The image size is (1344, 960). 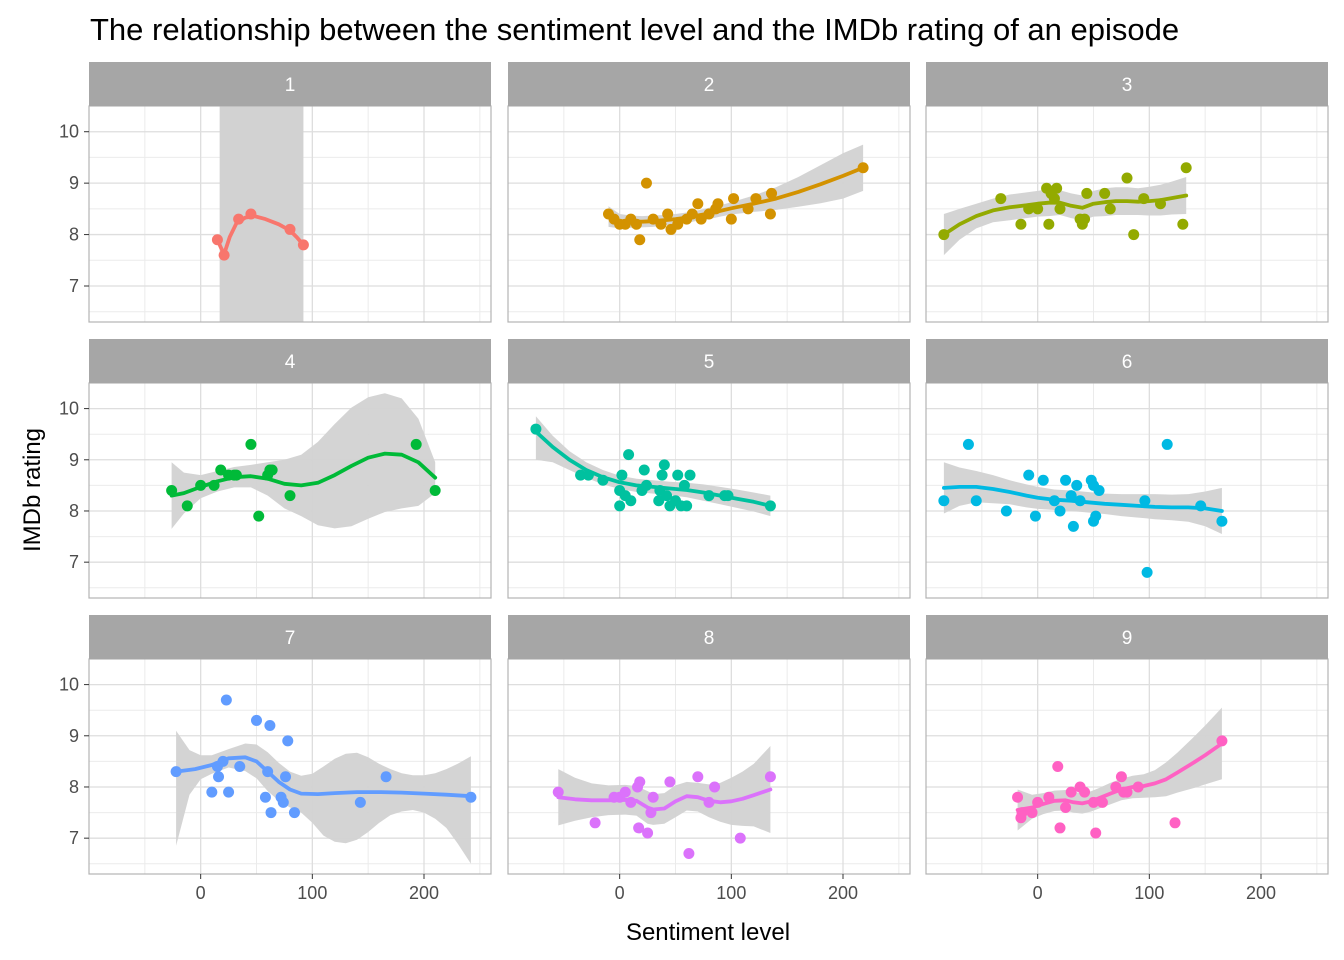 I want to click on facet-strip-label: 7, so click(x=290, y=638).